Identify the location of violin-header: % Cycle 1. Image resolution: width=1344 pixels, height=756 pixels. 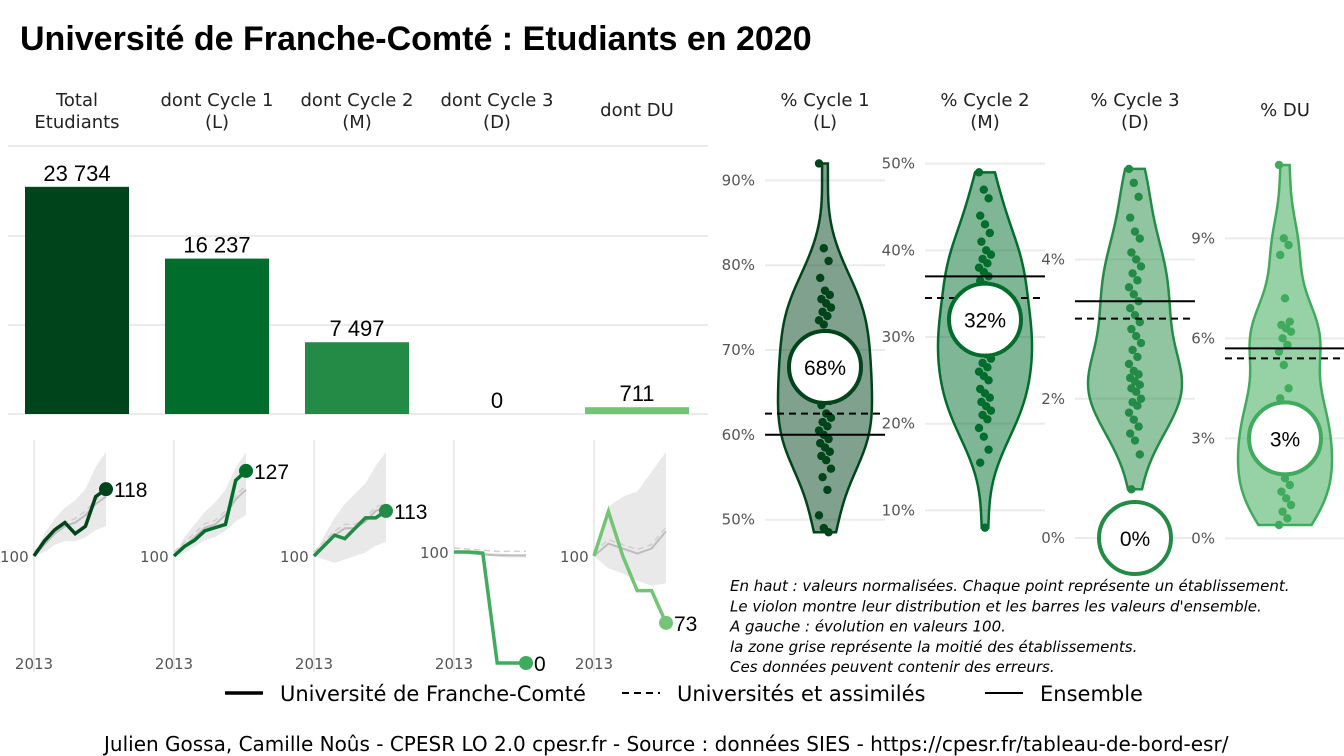
(824, 100).